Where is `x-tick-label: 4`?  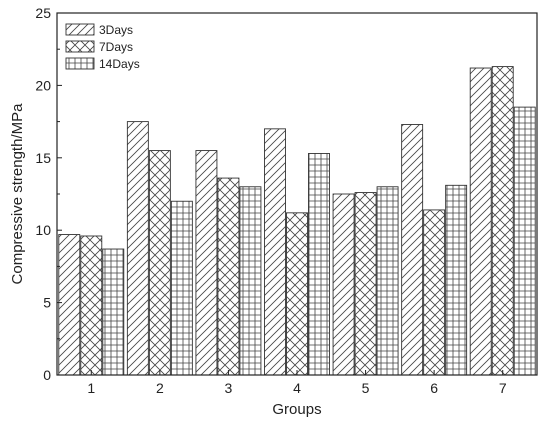 x-tick-label: 4 is located at coordinates (297, 388).